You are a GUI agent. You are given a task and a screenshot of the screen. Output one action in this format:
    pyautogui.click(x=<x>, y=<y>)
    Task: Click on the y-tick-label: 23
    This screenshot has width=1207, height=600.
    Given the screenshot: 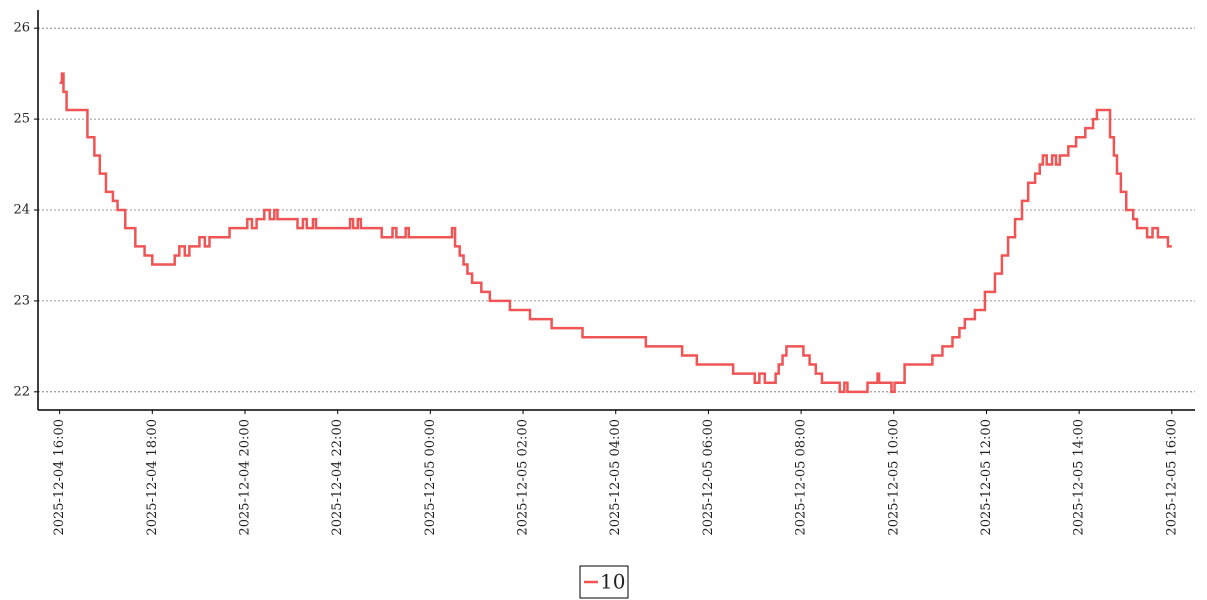 What is the action you would take?
    pyautogui.click(x=21, y=300)
    